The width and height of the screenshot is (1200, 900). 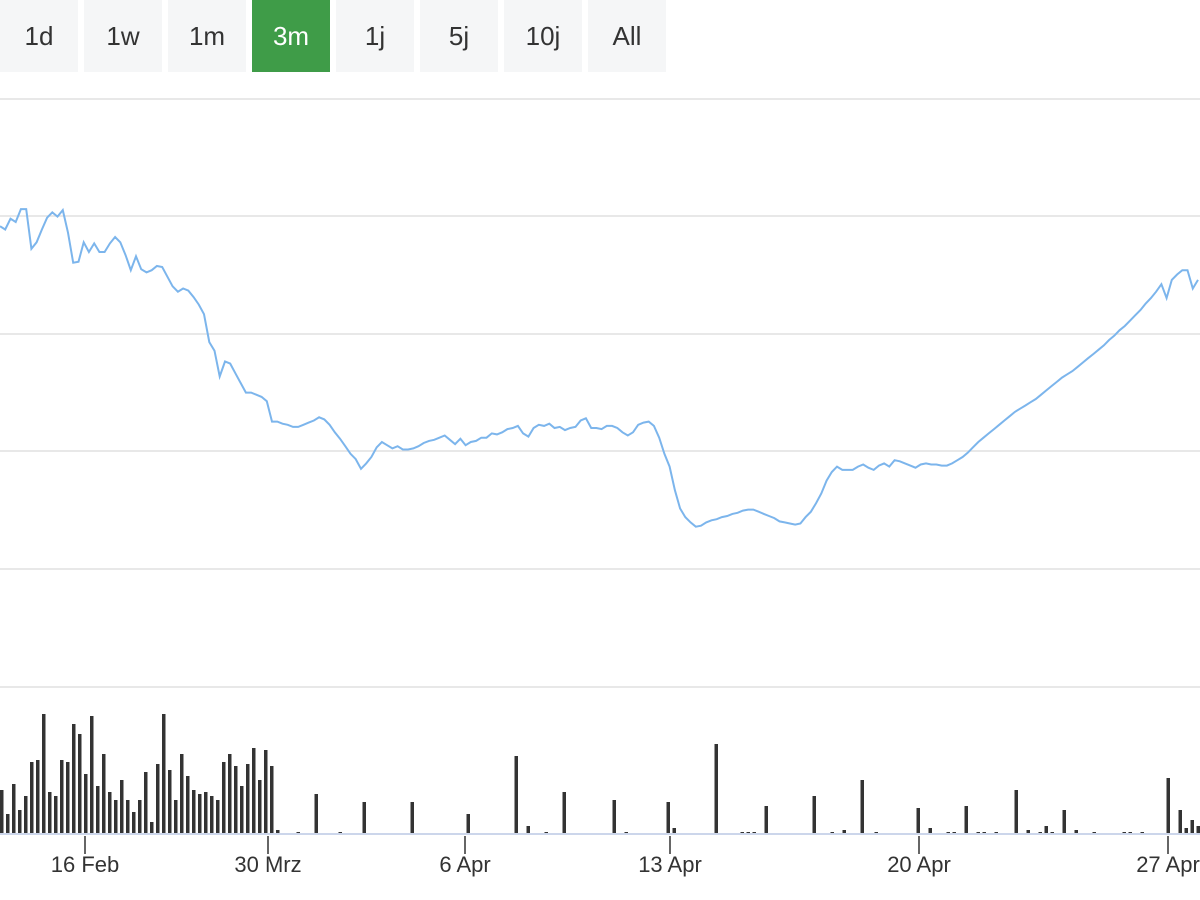 What do you see at coordinates (1168, 864) in the screenshot?
I see `x-tick-label: 27 Apr` at bounding box center [1168, 864].